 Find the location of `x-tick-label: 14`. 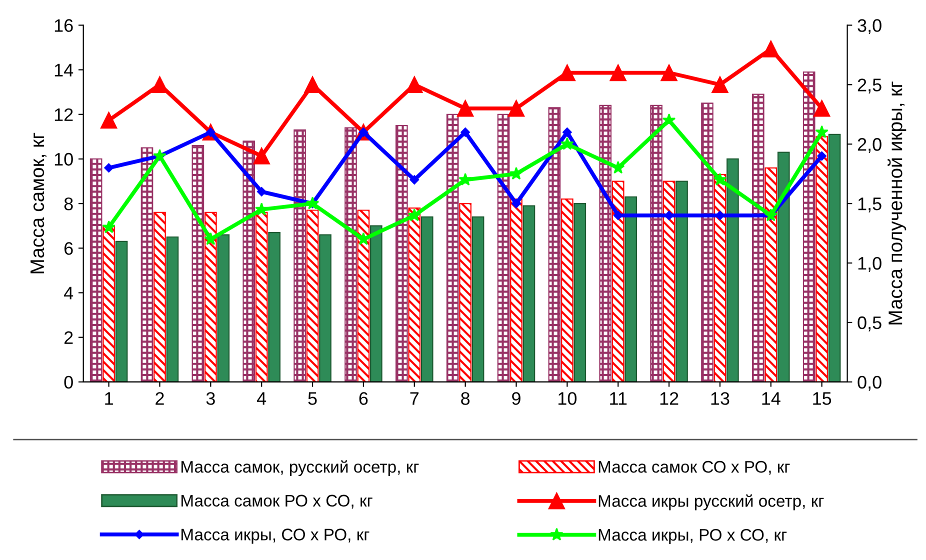

x-tick-label: 14 is located at coordinates (771, 398).